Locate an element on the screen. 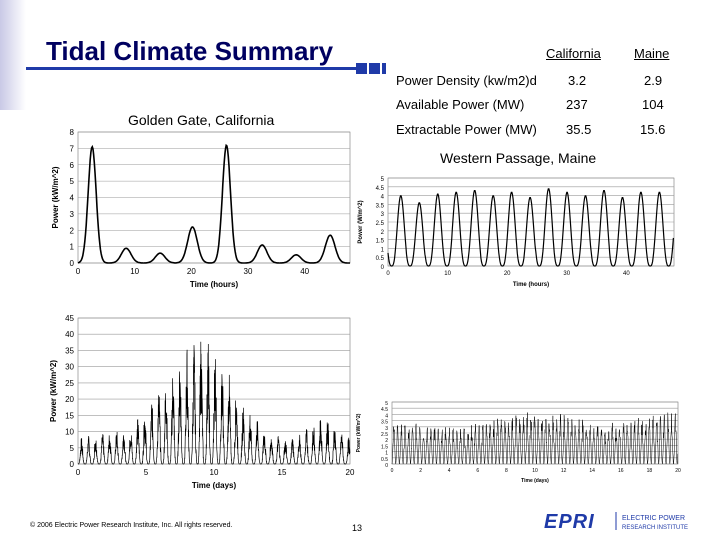 The height and width of the screenshot is (540, 720). row-label-available-power: Available Power (MW) is located at coordinates (460, 104).